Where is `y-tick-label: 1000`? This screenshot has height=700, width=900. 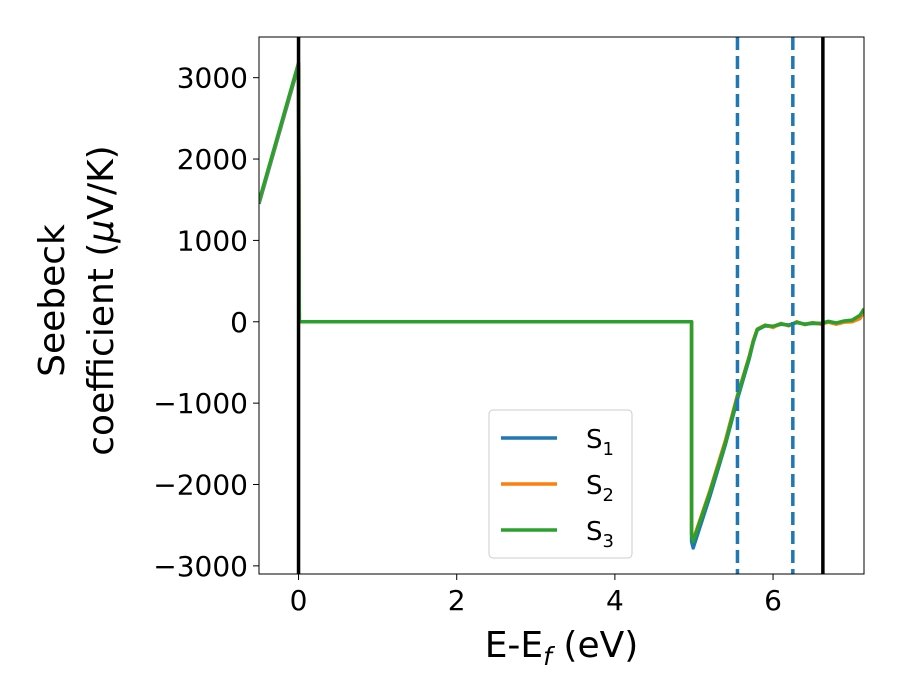 y-tick-label: 1000 is located at coordinates (212, 240).